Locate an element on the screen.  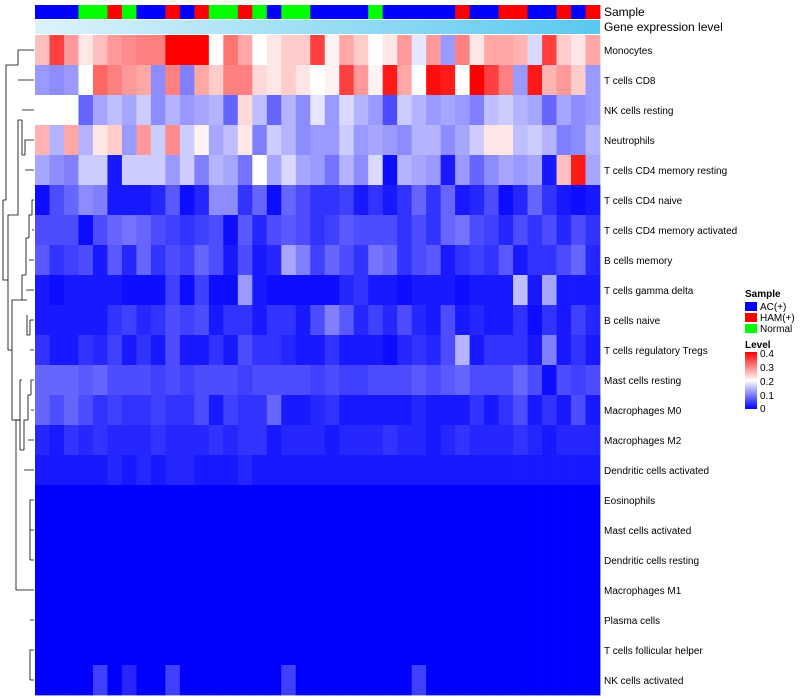
row-label: NK cells resting is located at coordinates (638, 111).